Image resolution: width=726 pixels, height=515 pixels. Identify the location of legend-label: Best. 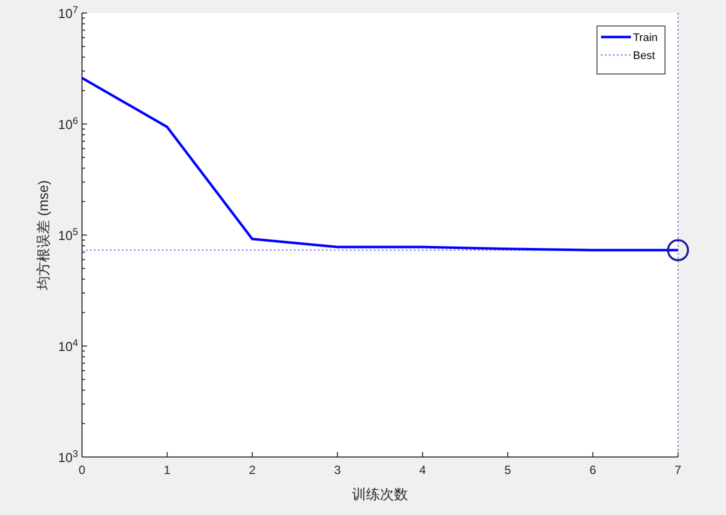
(644, 56).